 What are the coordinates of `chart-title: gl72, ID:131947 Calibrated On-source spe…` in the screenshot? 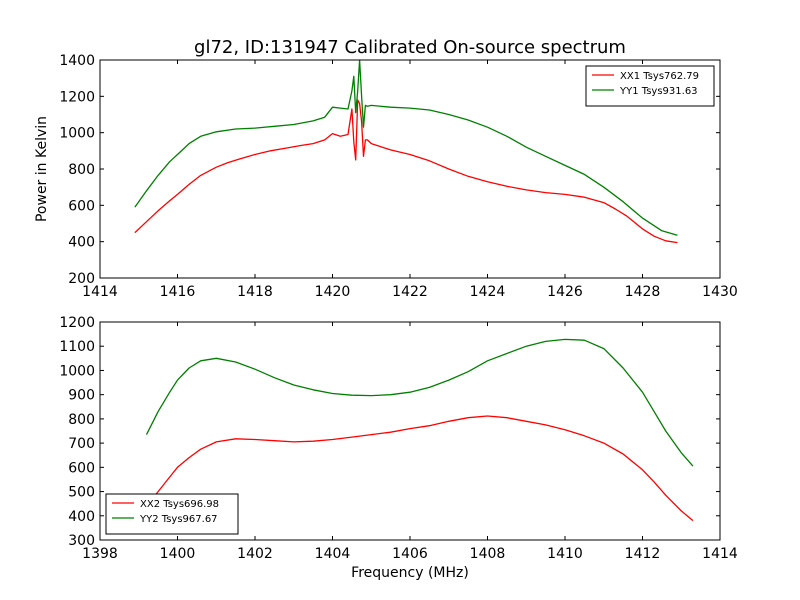 It's located at (410, 47).